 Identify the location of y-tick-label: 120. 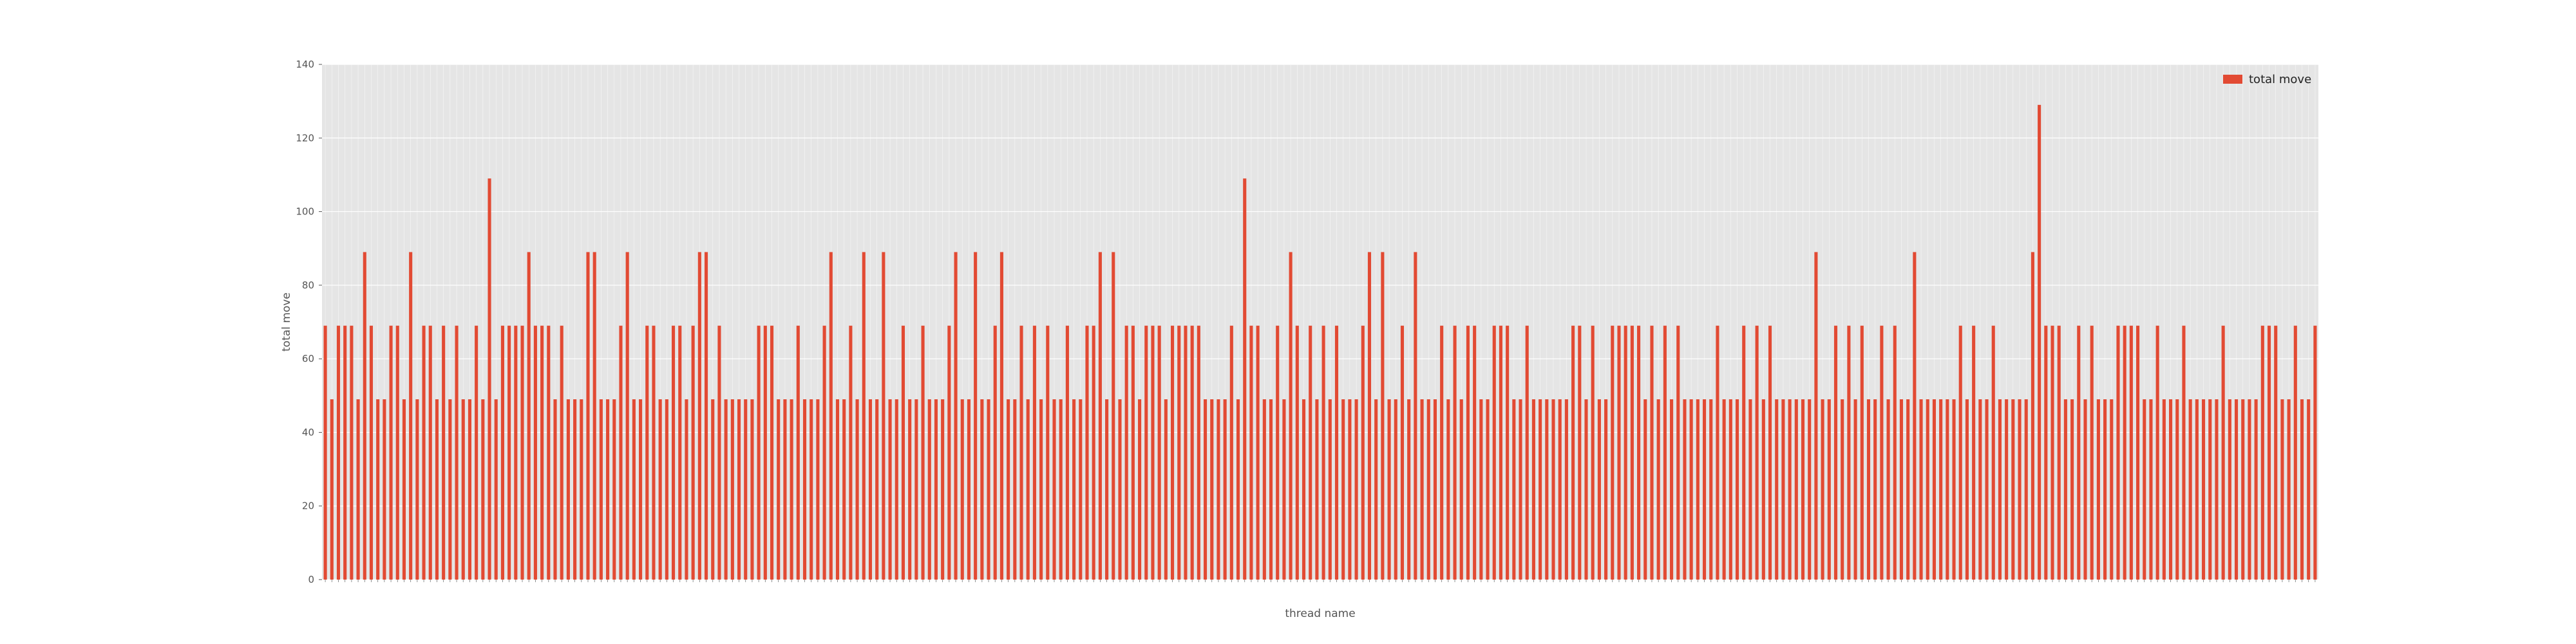
(305, 138).